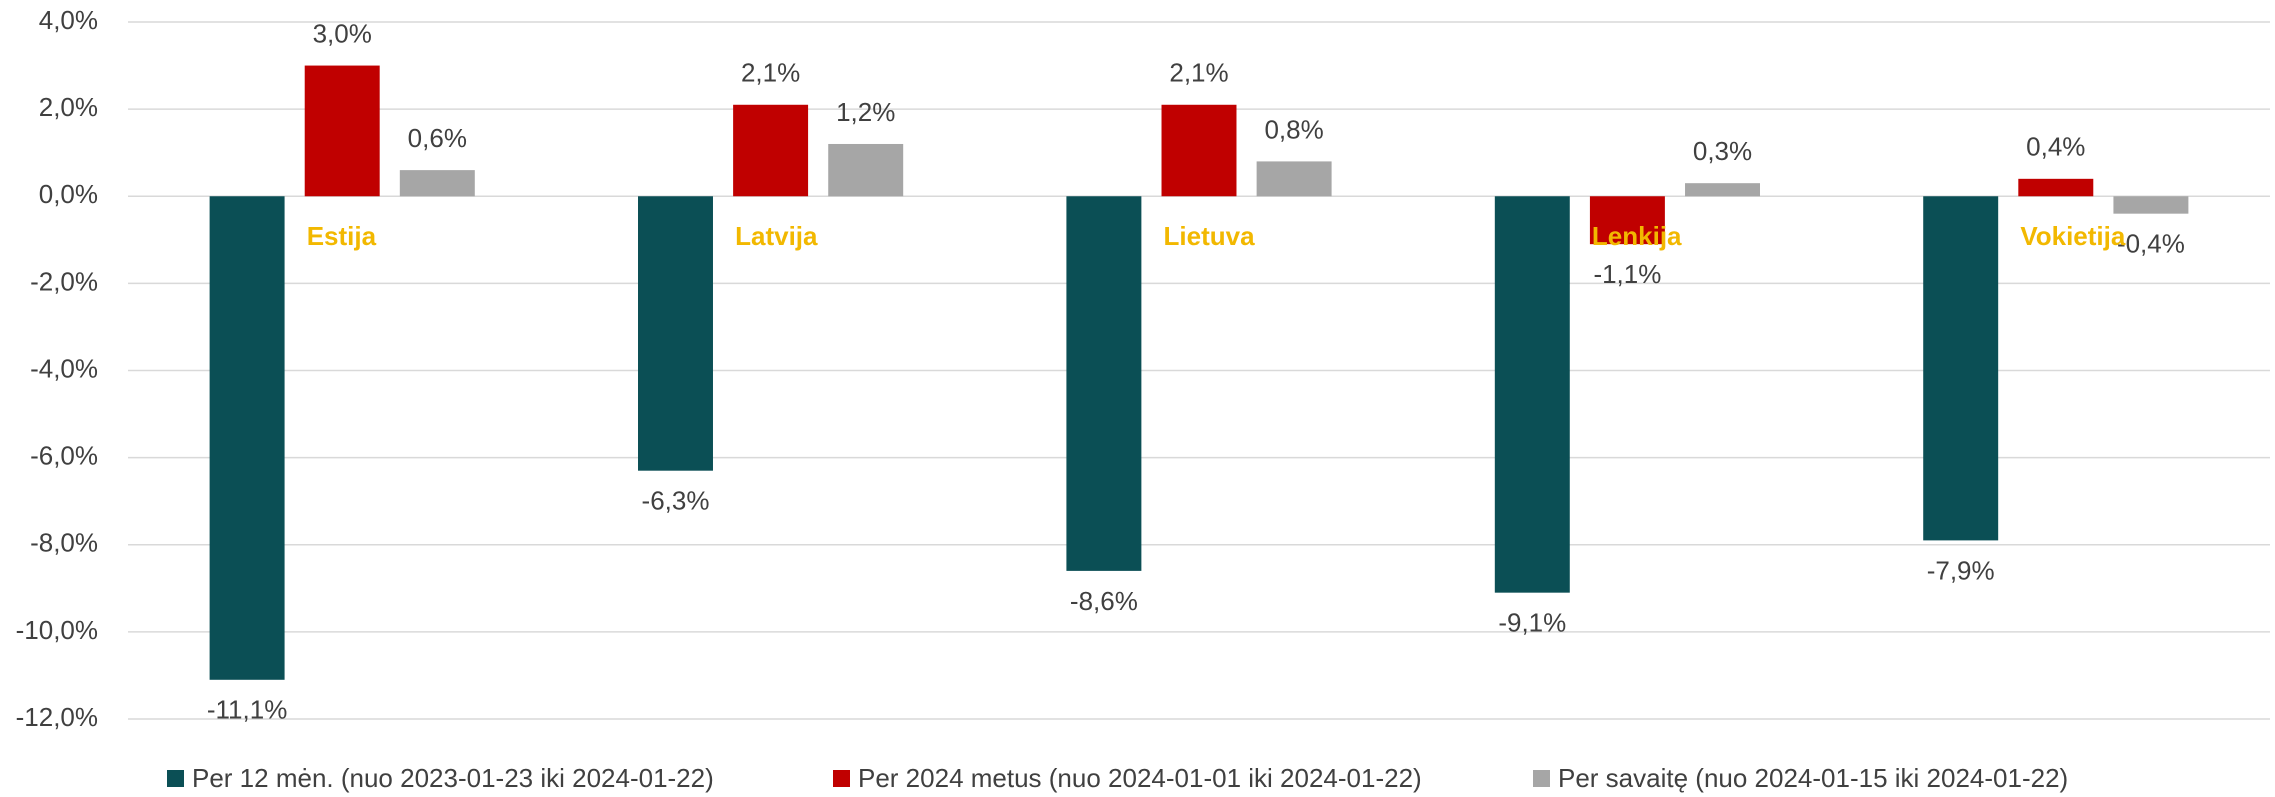 The image size is (2275, 797). Describe the element at coordinates (776, 236) in the screenshot. I see `category-label: Latvija` at that location.